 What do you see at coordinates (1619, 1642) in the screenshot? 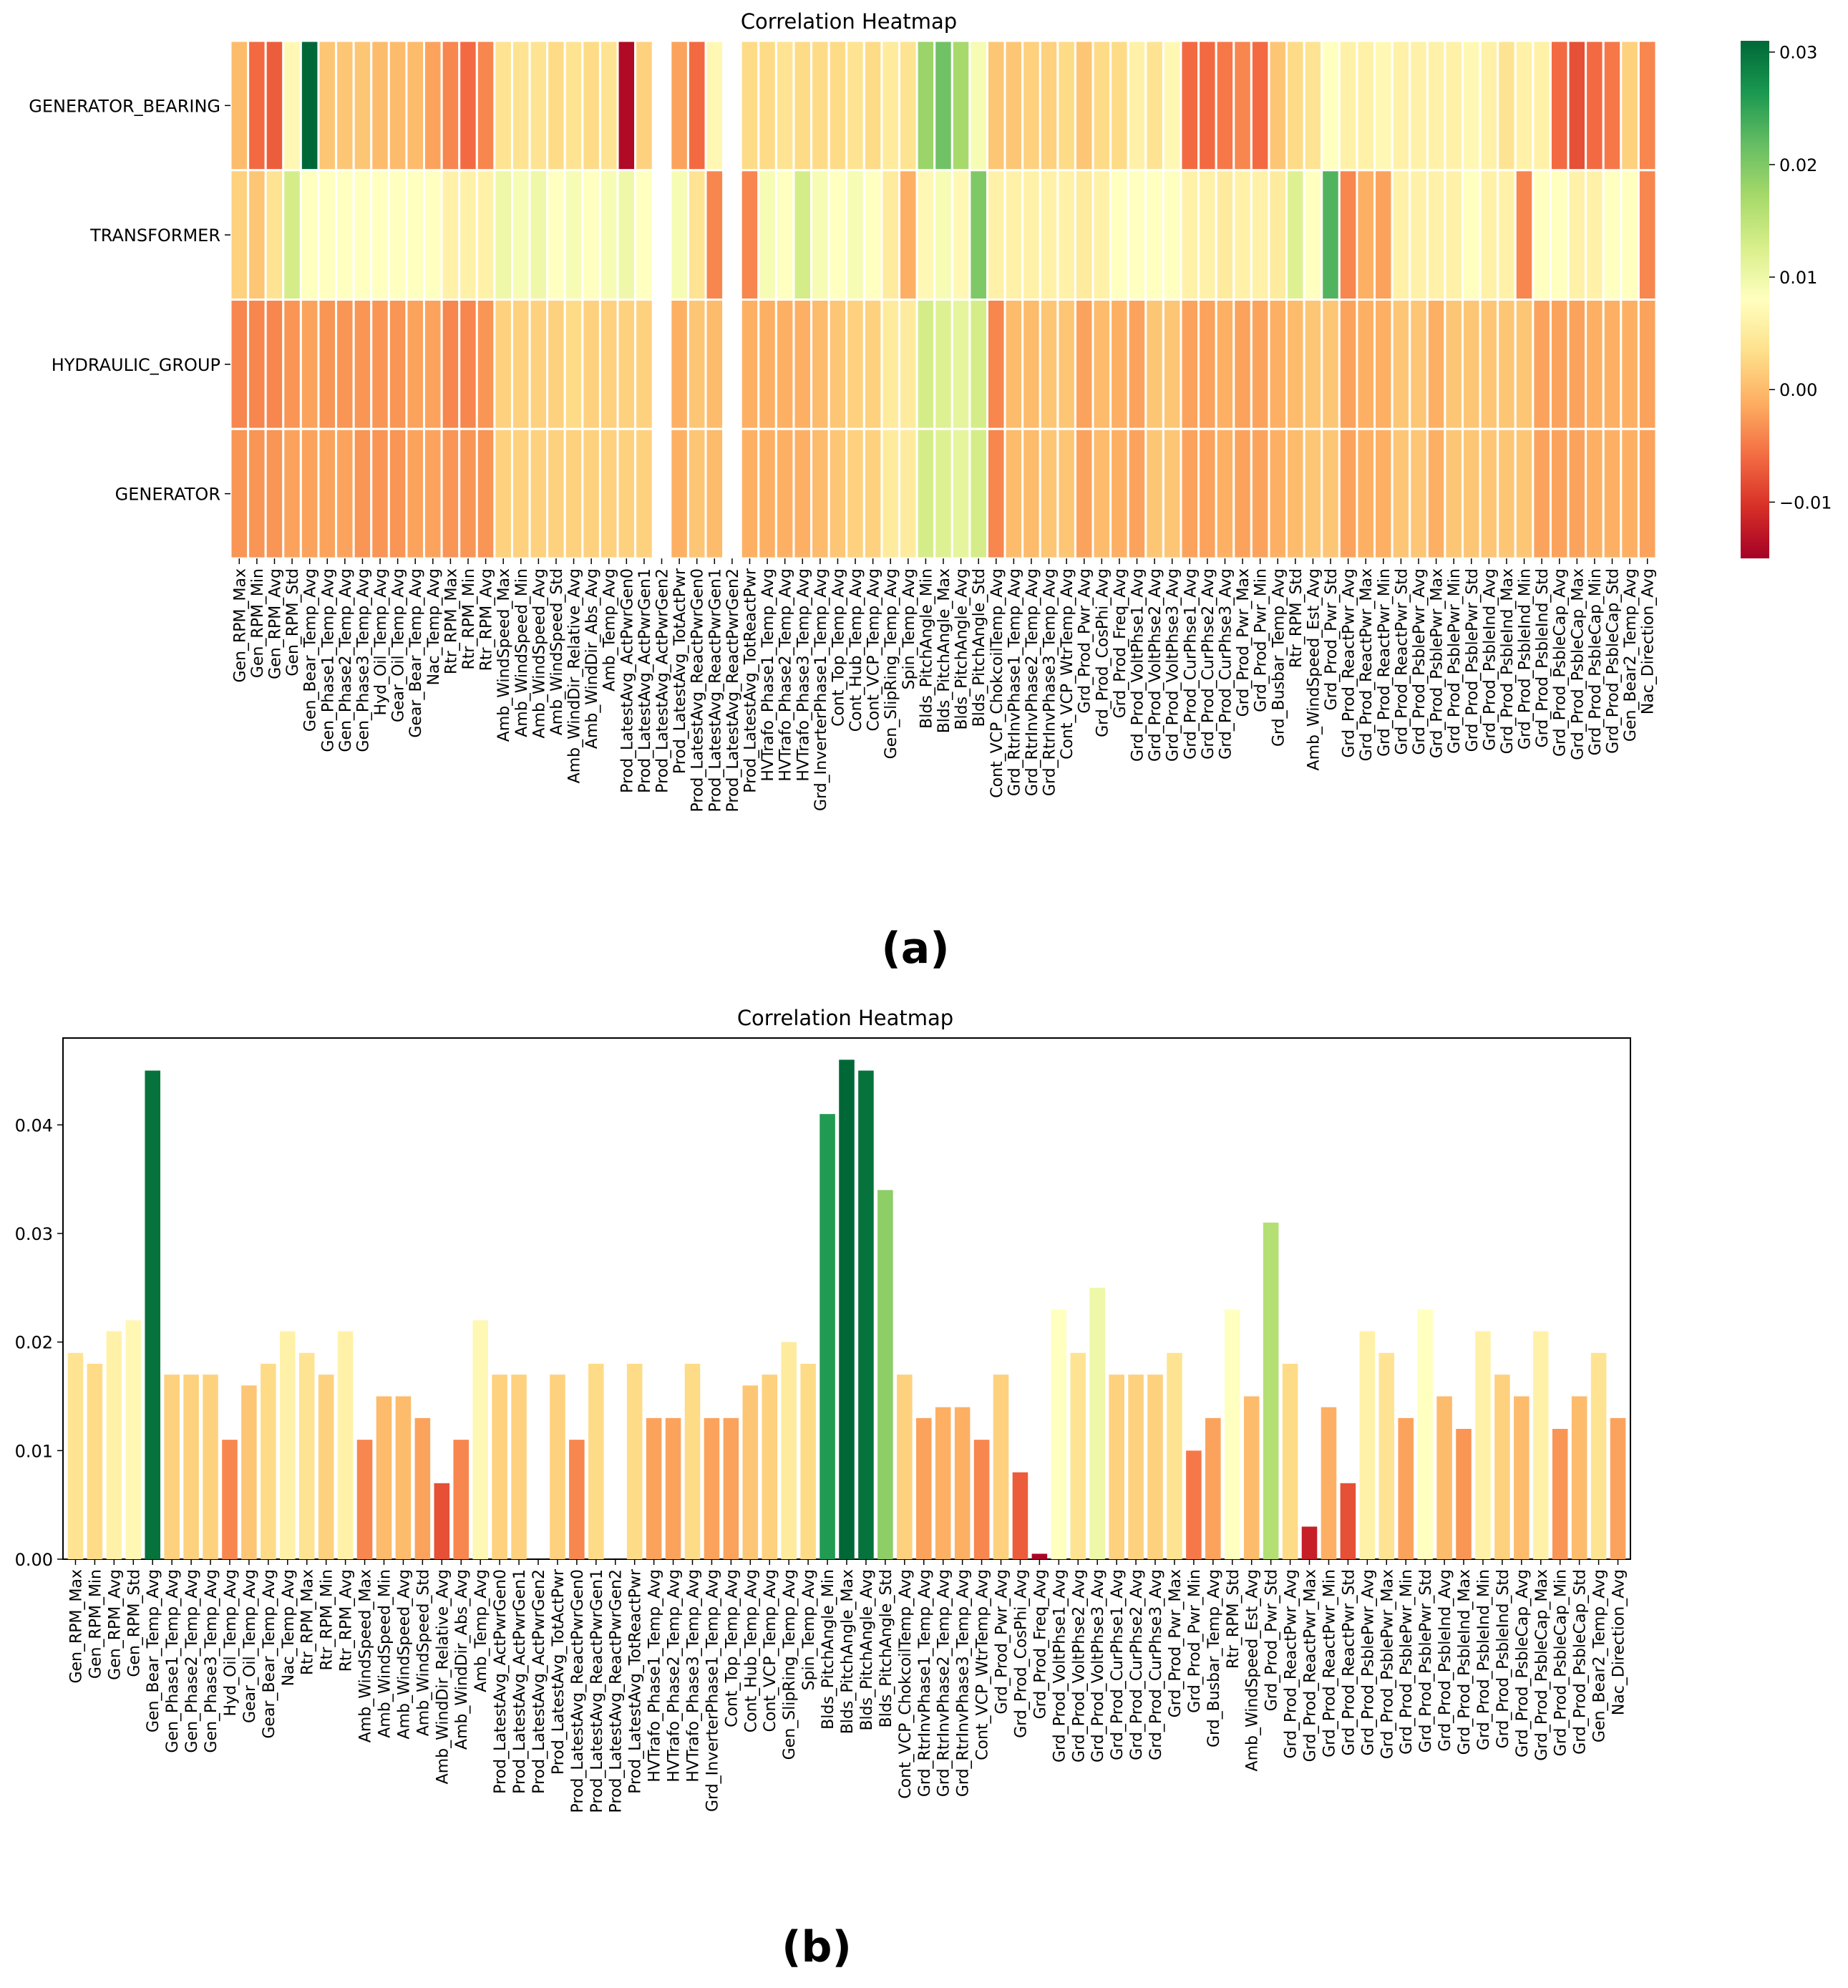
I see `x-tick-label: Nac_Direction_Avg` at bounding box center [1619, 1642].